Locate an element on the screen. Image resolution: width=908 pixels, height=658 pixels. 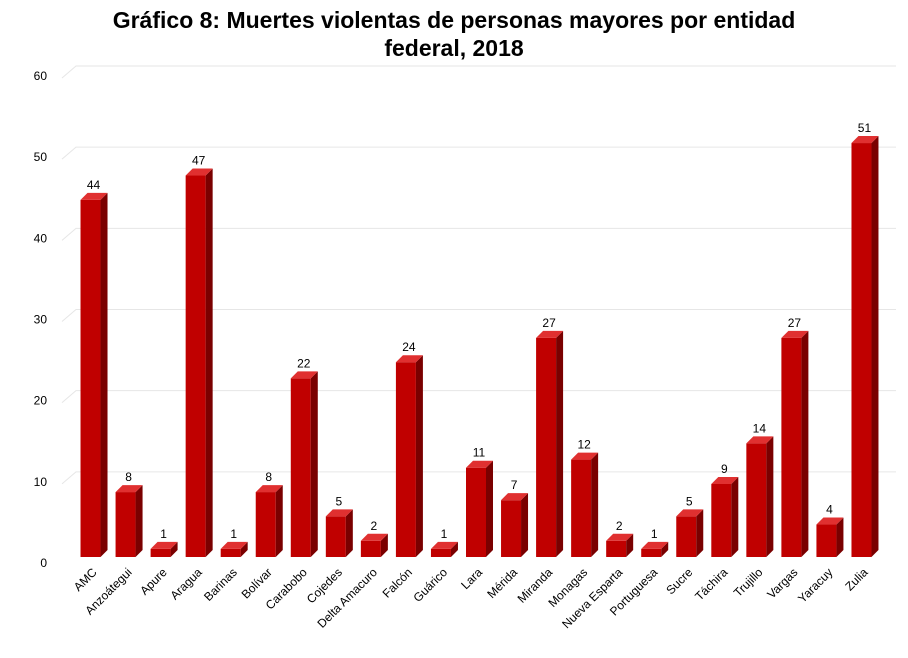
data-label: 44 is located at coordinates (94, 185).